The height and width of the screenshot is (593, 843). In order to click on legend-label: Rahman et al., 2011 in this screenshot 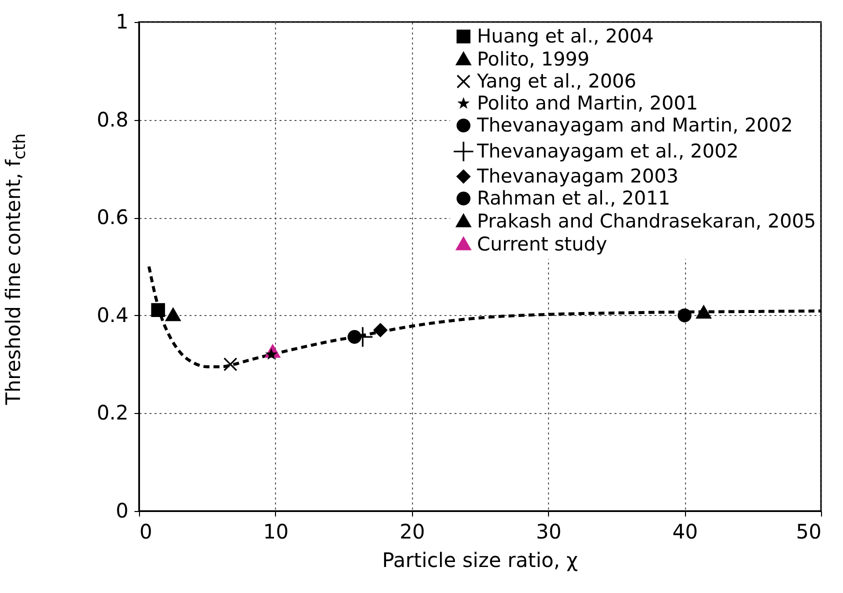, I will do `click(573, 199)`.